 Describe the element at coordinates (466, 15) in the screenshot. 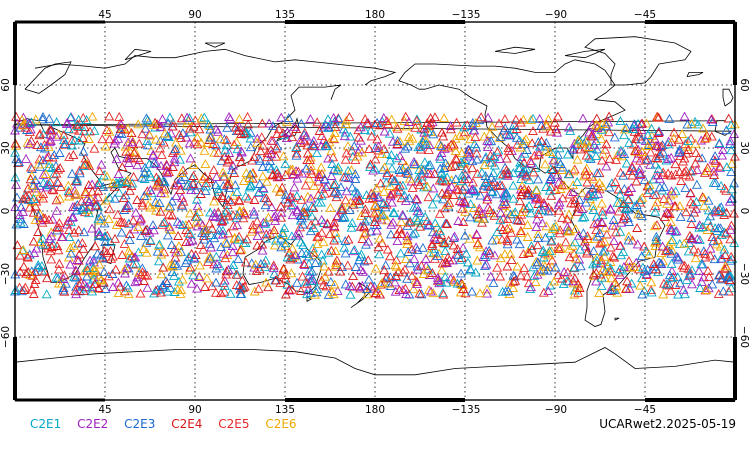

I see `top-lon-label: −135` at that location.